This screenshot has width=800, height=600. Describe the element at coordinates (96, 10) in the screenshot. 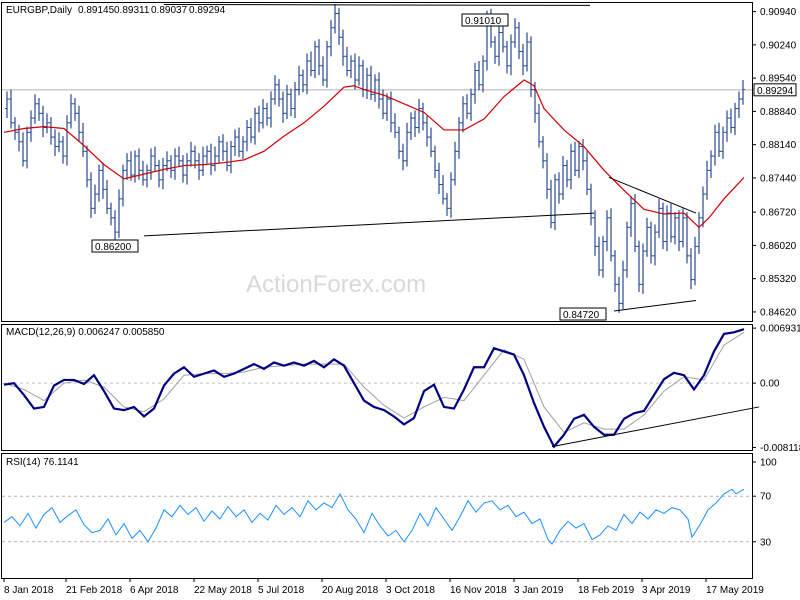

I see `ohlc-open: 0.89145` at that location.